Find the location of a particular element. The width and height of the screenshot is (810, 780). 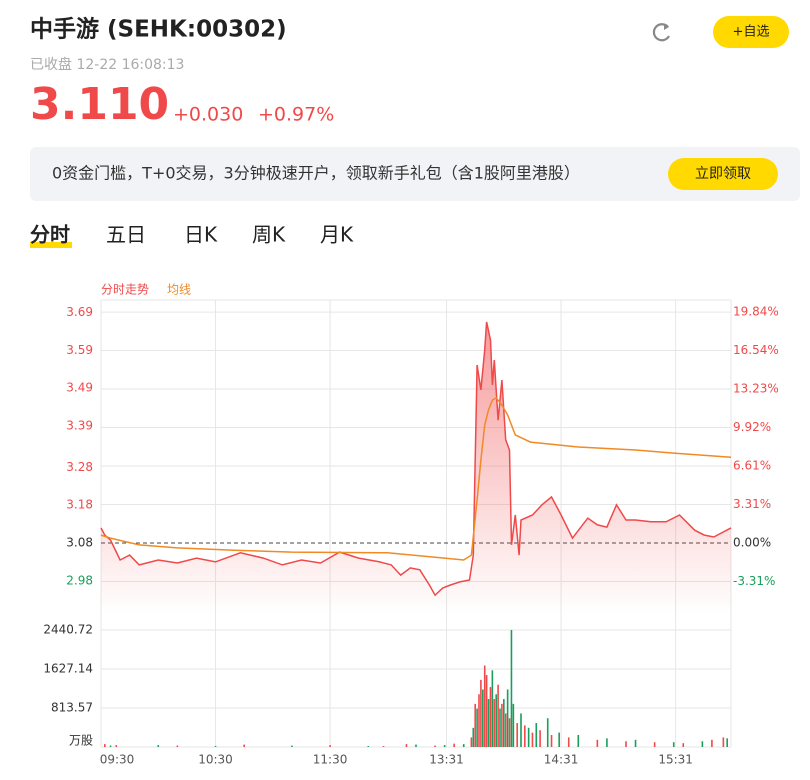

watch-button-label: +自选 is located at coordinates (751, 32).